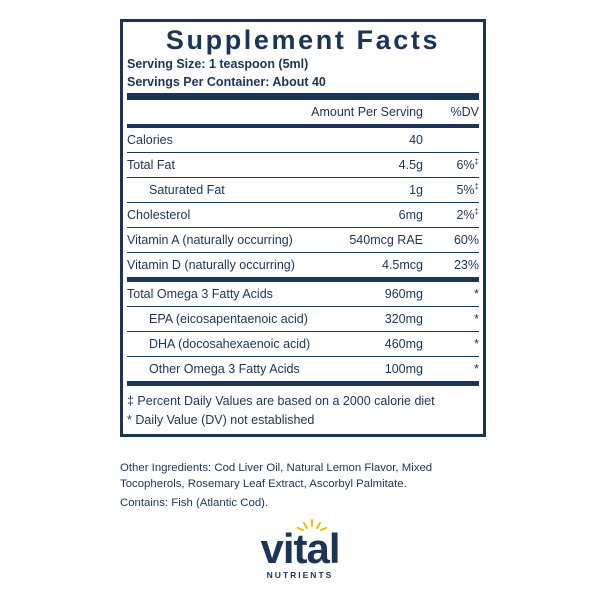 The width and height of the screenshot is (600, 600). What do you see at coordinates (451, 240) in the screenshot?
I see `daily-value: 60%` at bounding box center [451, 240].